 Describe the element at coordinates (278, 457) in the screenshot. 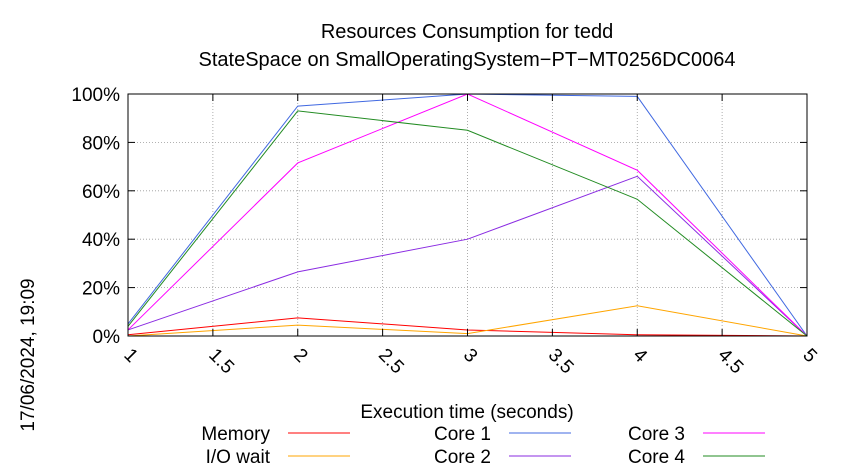

I see `legend-item: I/O wait` at that location.